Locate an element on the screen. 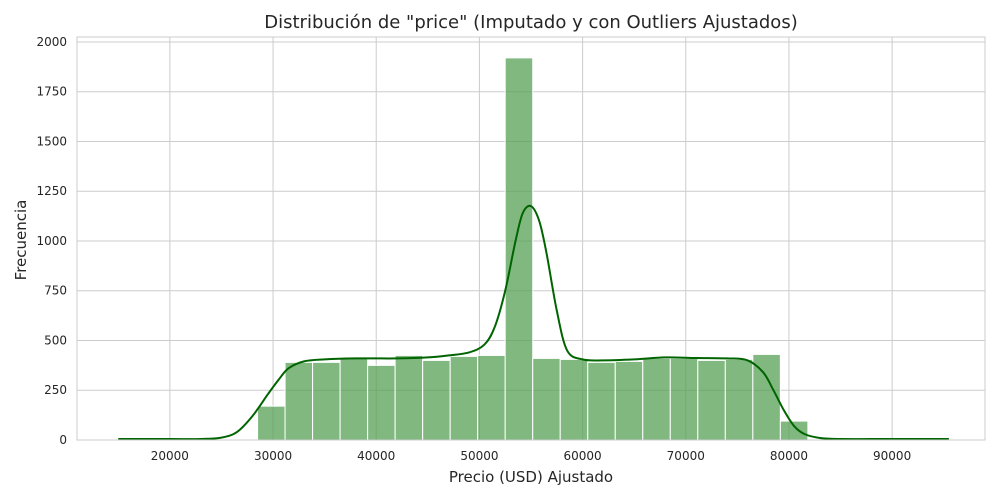  x-tick-label: 40000 is located at coordinates (376, 456).